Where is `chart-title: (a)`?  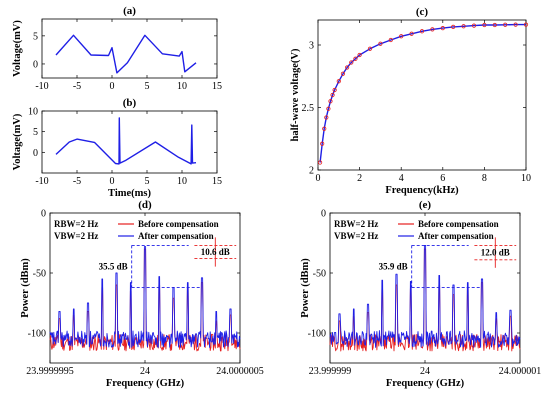
chart-title: (a) is located at coordinates (129, 11).